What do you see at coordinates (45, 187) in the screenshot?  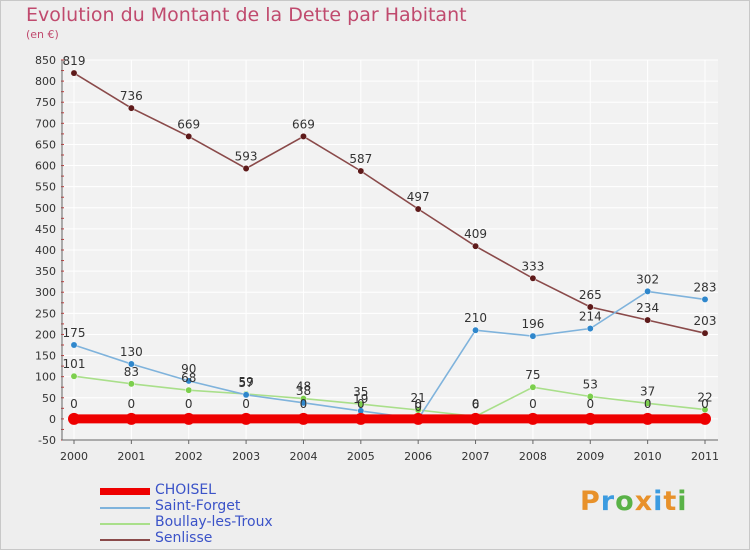 I see `y-tick-label: 550` at bounding box center [45, 187].